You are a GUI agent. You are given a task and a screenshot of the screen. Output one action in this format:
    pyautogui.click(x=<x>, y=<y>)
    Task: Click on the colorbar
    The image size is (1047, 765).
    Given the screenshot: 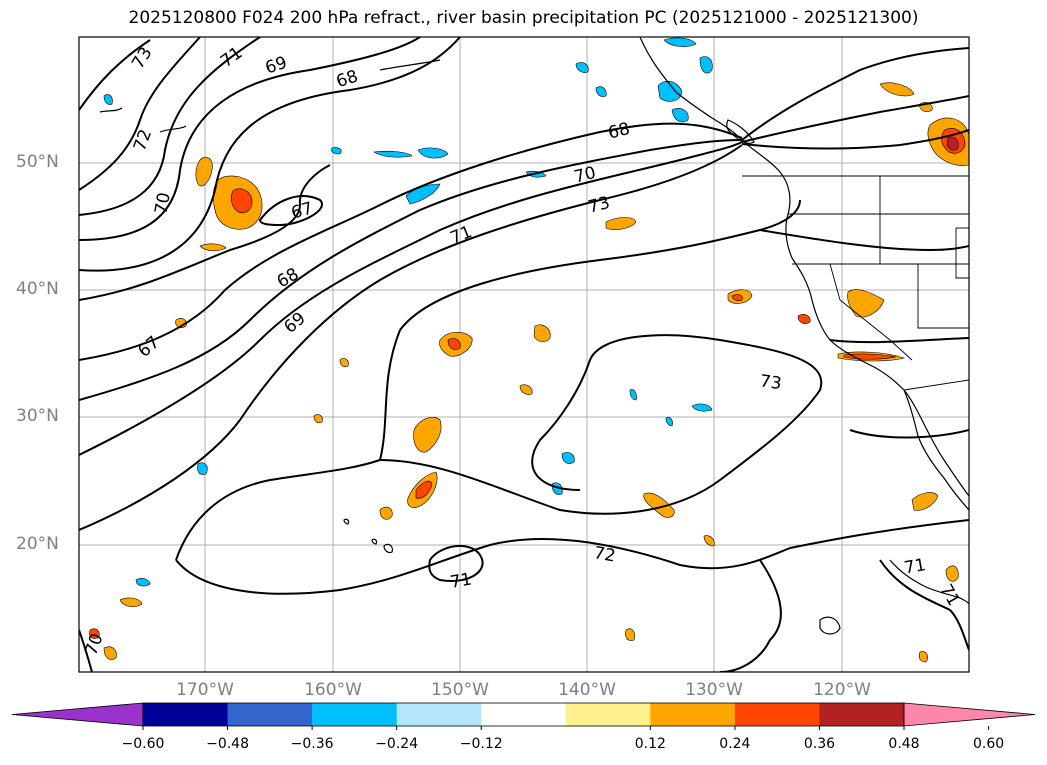 What is the action you would take?
    pyautogui.click(x=523, y=716)
    